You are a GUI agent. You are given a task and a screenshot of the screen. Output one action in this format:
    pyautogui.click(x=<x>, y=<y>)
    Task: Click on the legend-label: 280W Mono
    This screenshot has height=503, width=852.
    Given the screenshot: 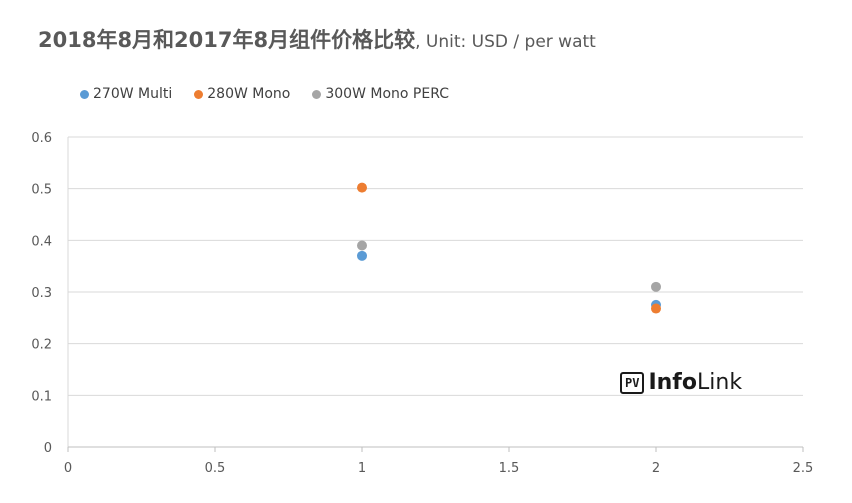 What is the action you would take?
    pyautogui.click(x=249, y=94)
    